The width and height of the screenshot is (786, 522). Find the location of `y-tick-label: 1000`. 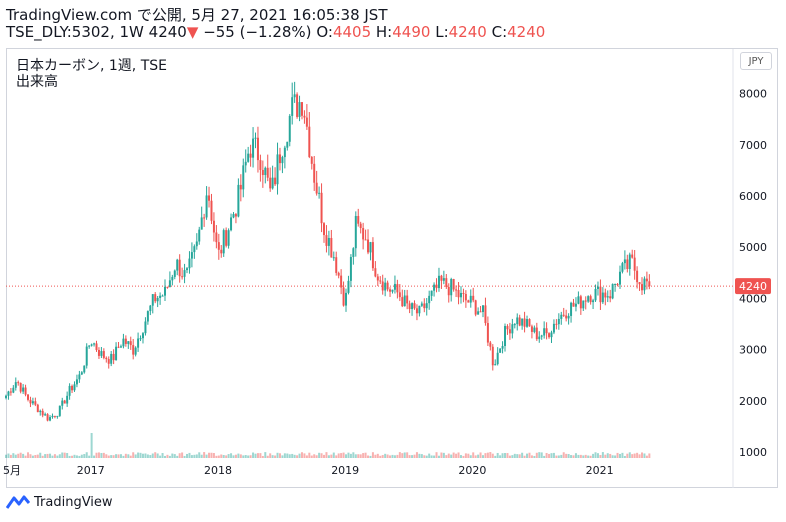

y-tick-label: 1000 is located at coordinates (753, 452).